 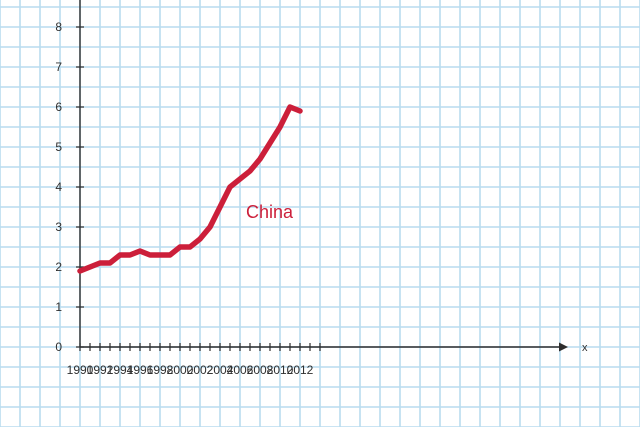 I want to click on y-tick-label: 4, so click(x=58, y=187).